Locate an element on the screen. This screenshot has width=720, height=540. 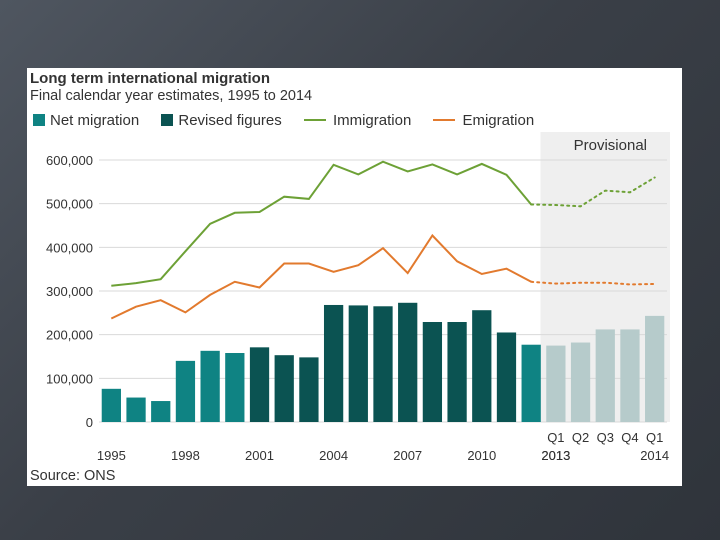
x-quarter-year-label: 2014 is located at coordinates (654, 455).